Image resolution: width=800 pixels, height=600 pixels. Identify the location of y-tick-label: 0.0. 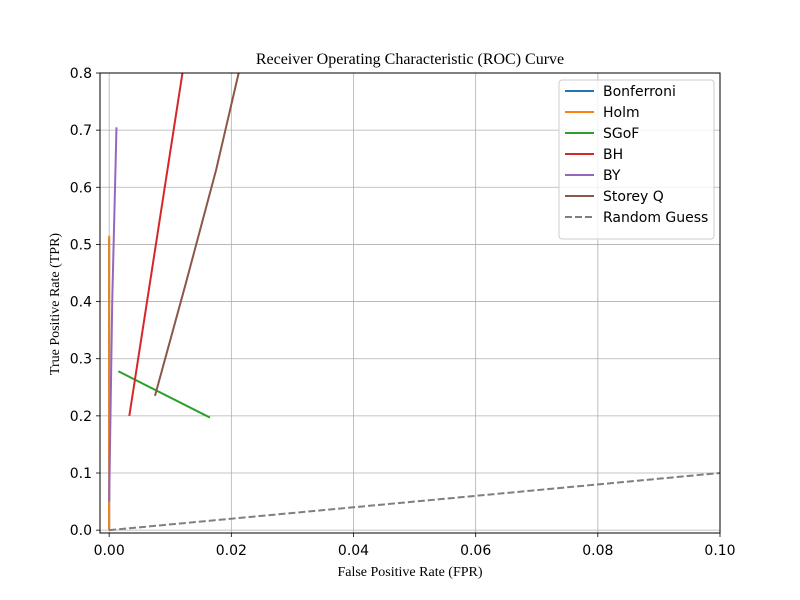
(81, 531).